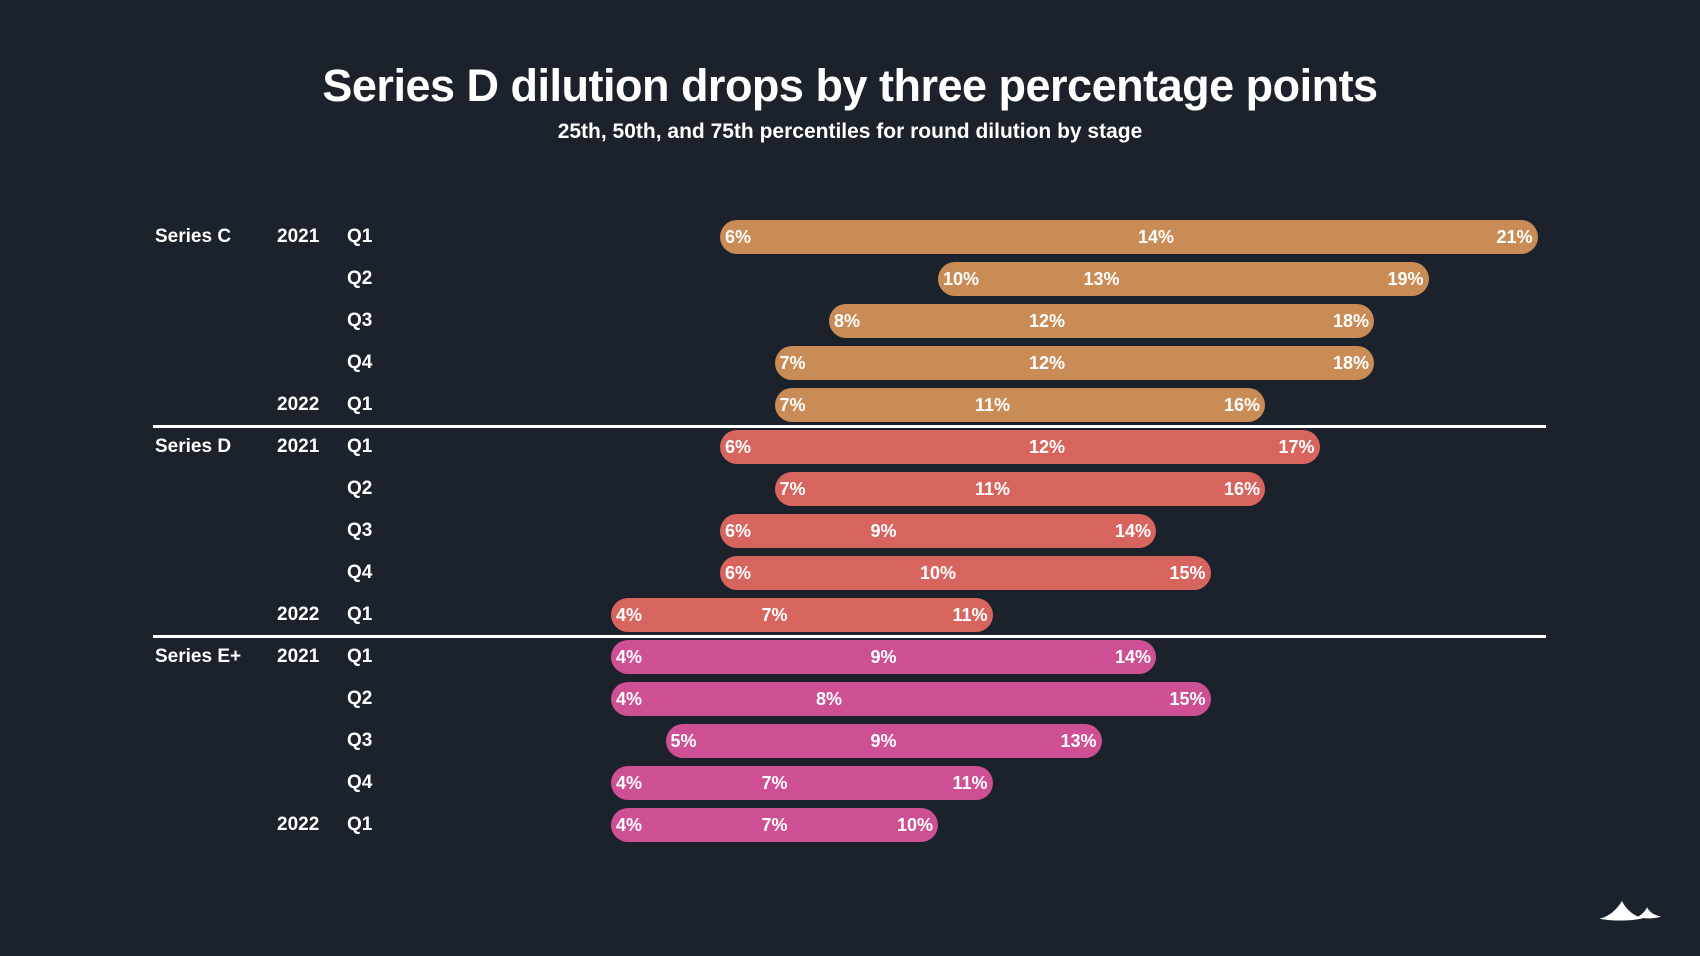  I want to click on percentile-range-bar: 8% 12% 18%, so click(1101, 321).